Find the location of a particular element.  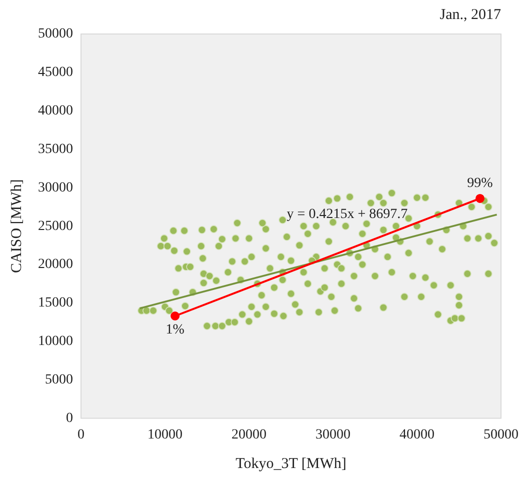

x-axis-title: Tokyo_3T [MWh] is located at coordinates (291, 464).